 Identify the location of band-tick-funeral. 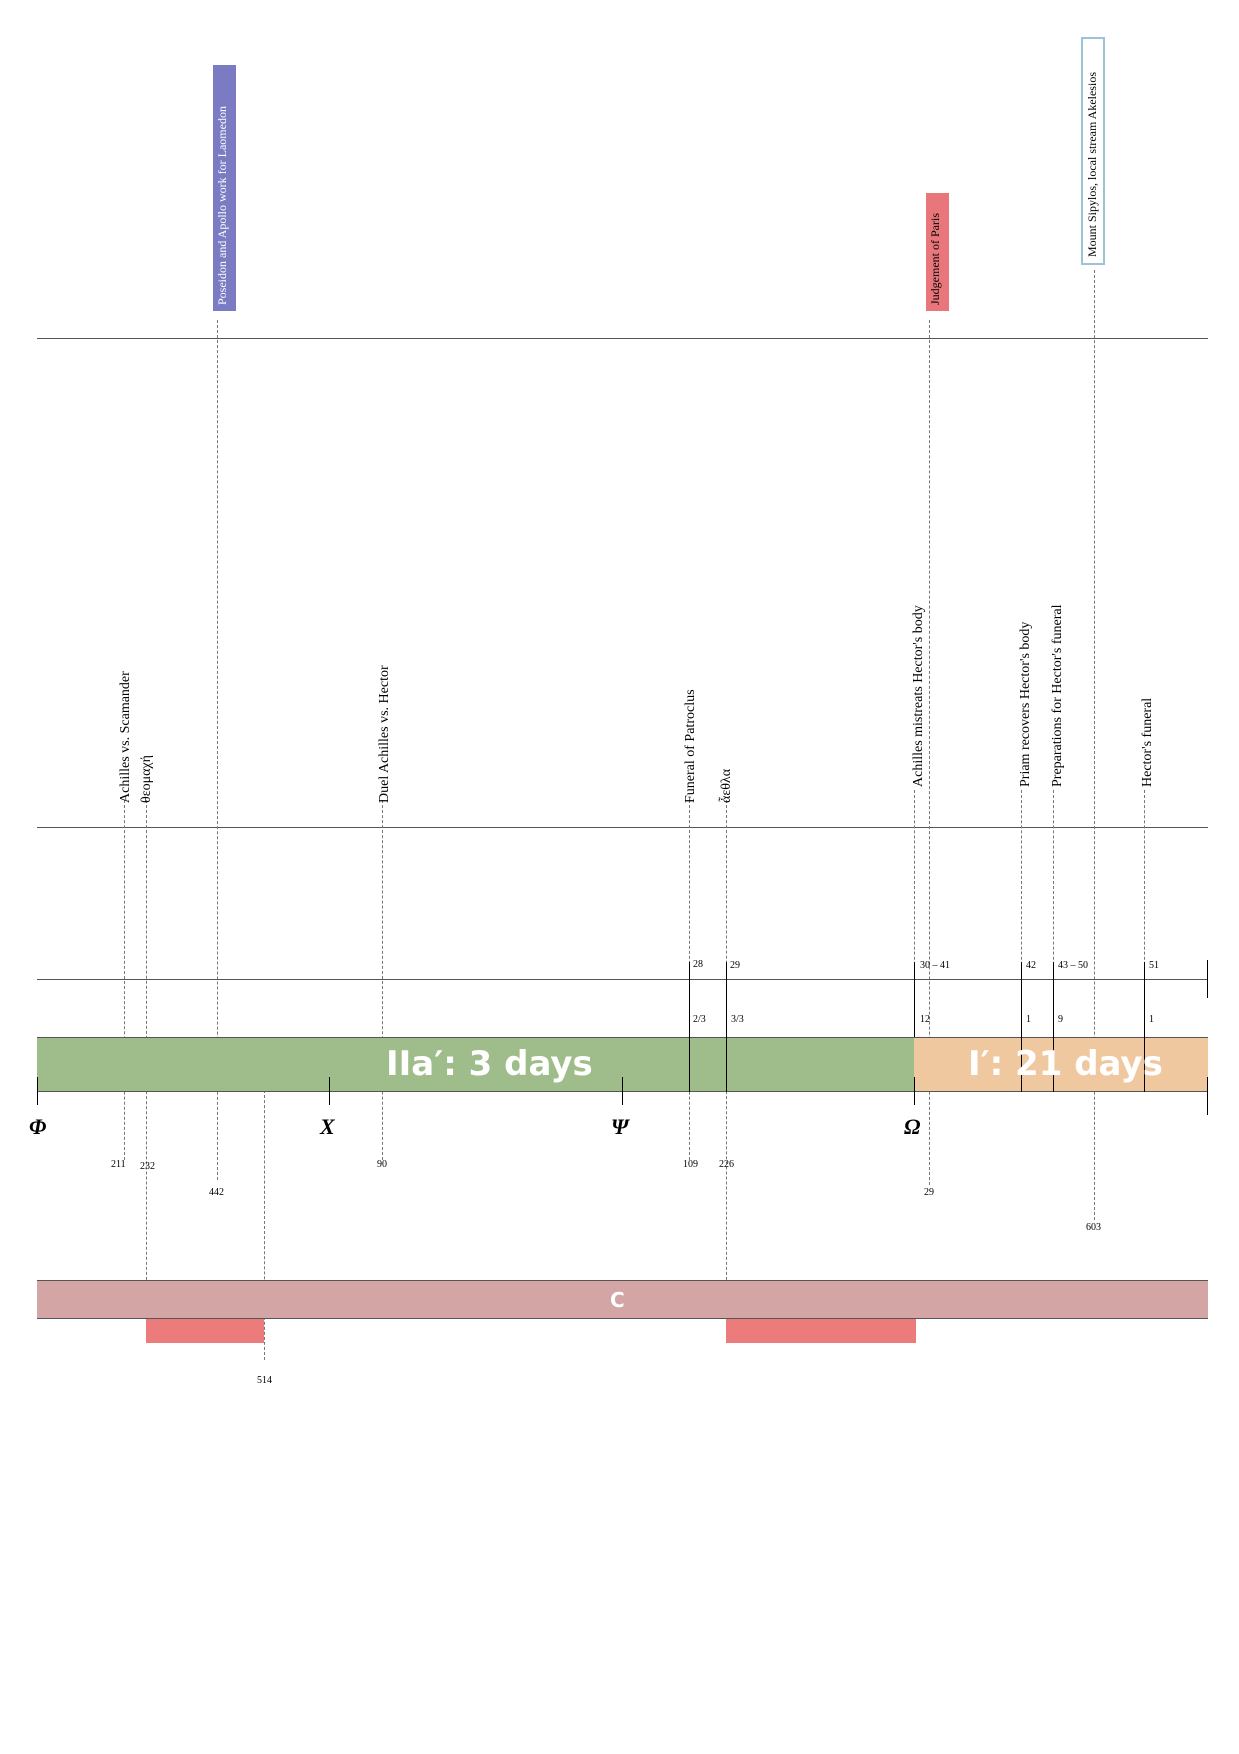
(1144, 1064).